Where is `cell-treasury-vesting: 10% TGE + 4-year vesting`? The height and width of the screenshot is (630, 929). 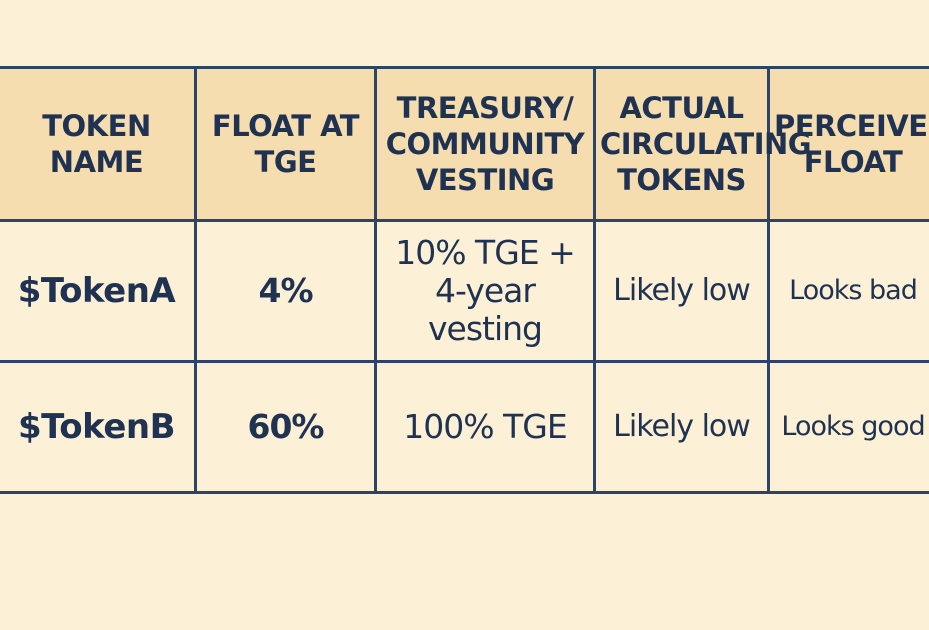 cell-treasury-vesting: 10% TGE + 4-year vesting is located at coordinates (485, 291).